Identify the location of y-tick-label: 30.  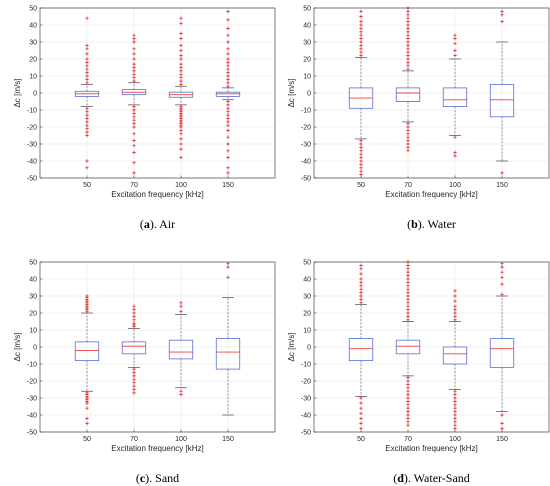
(33, 42).